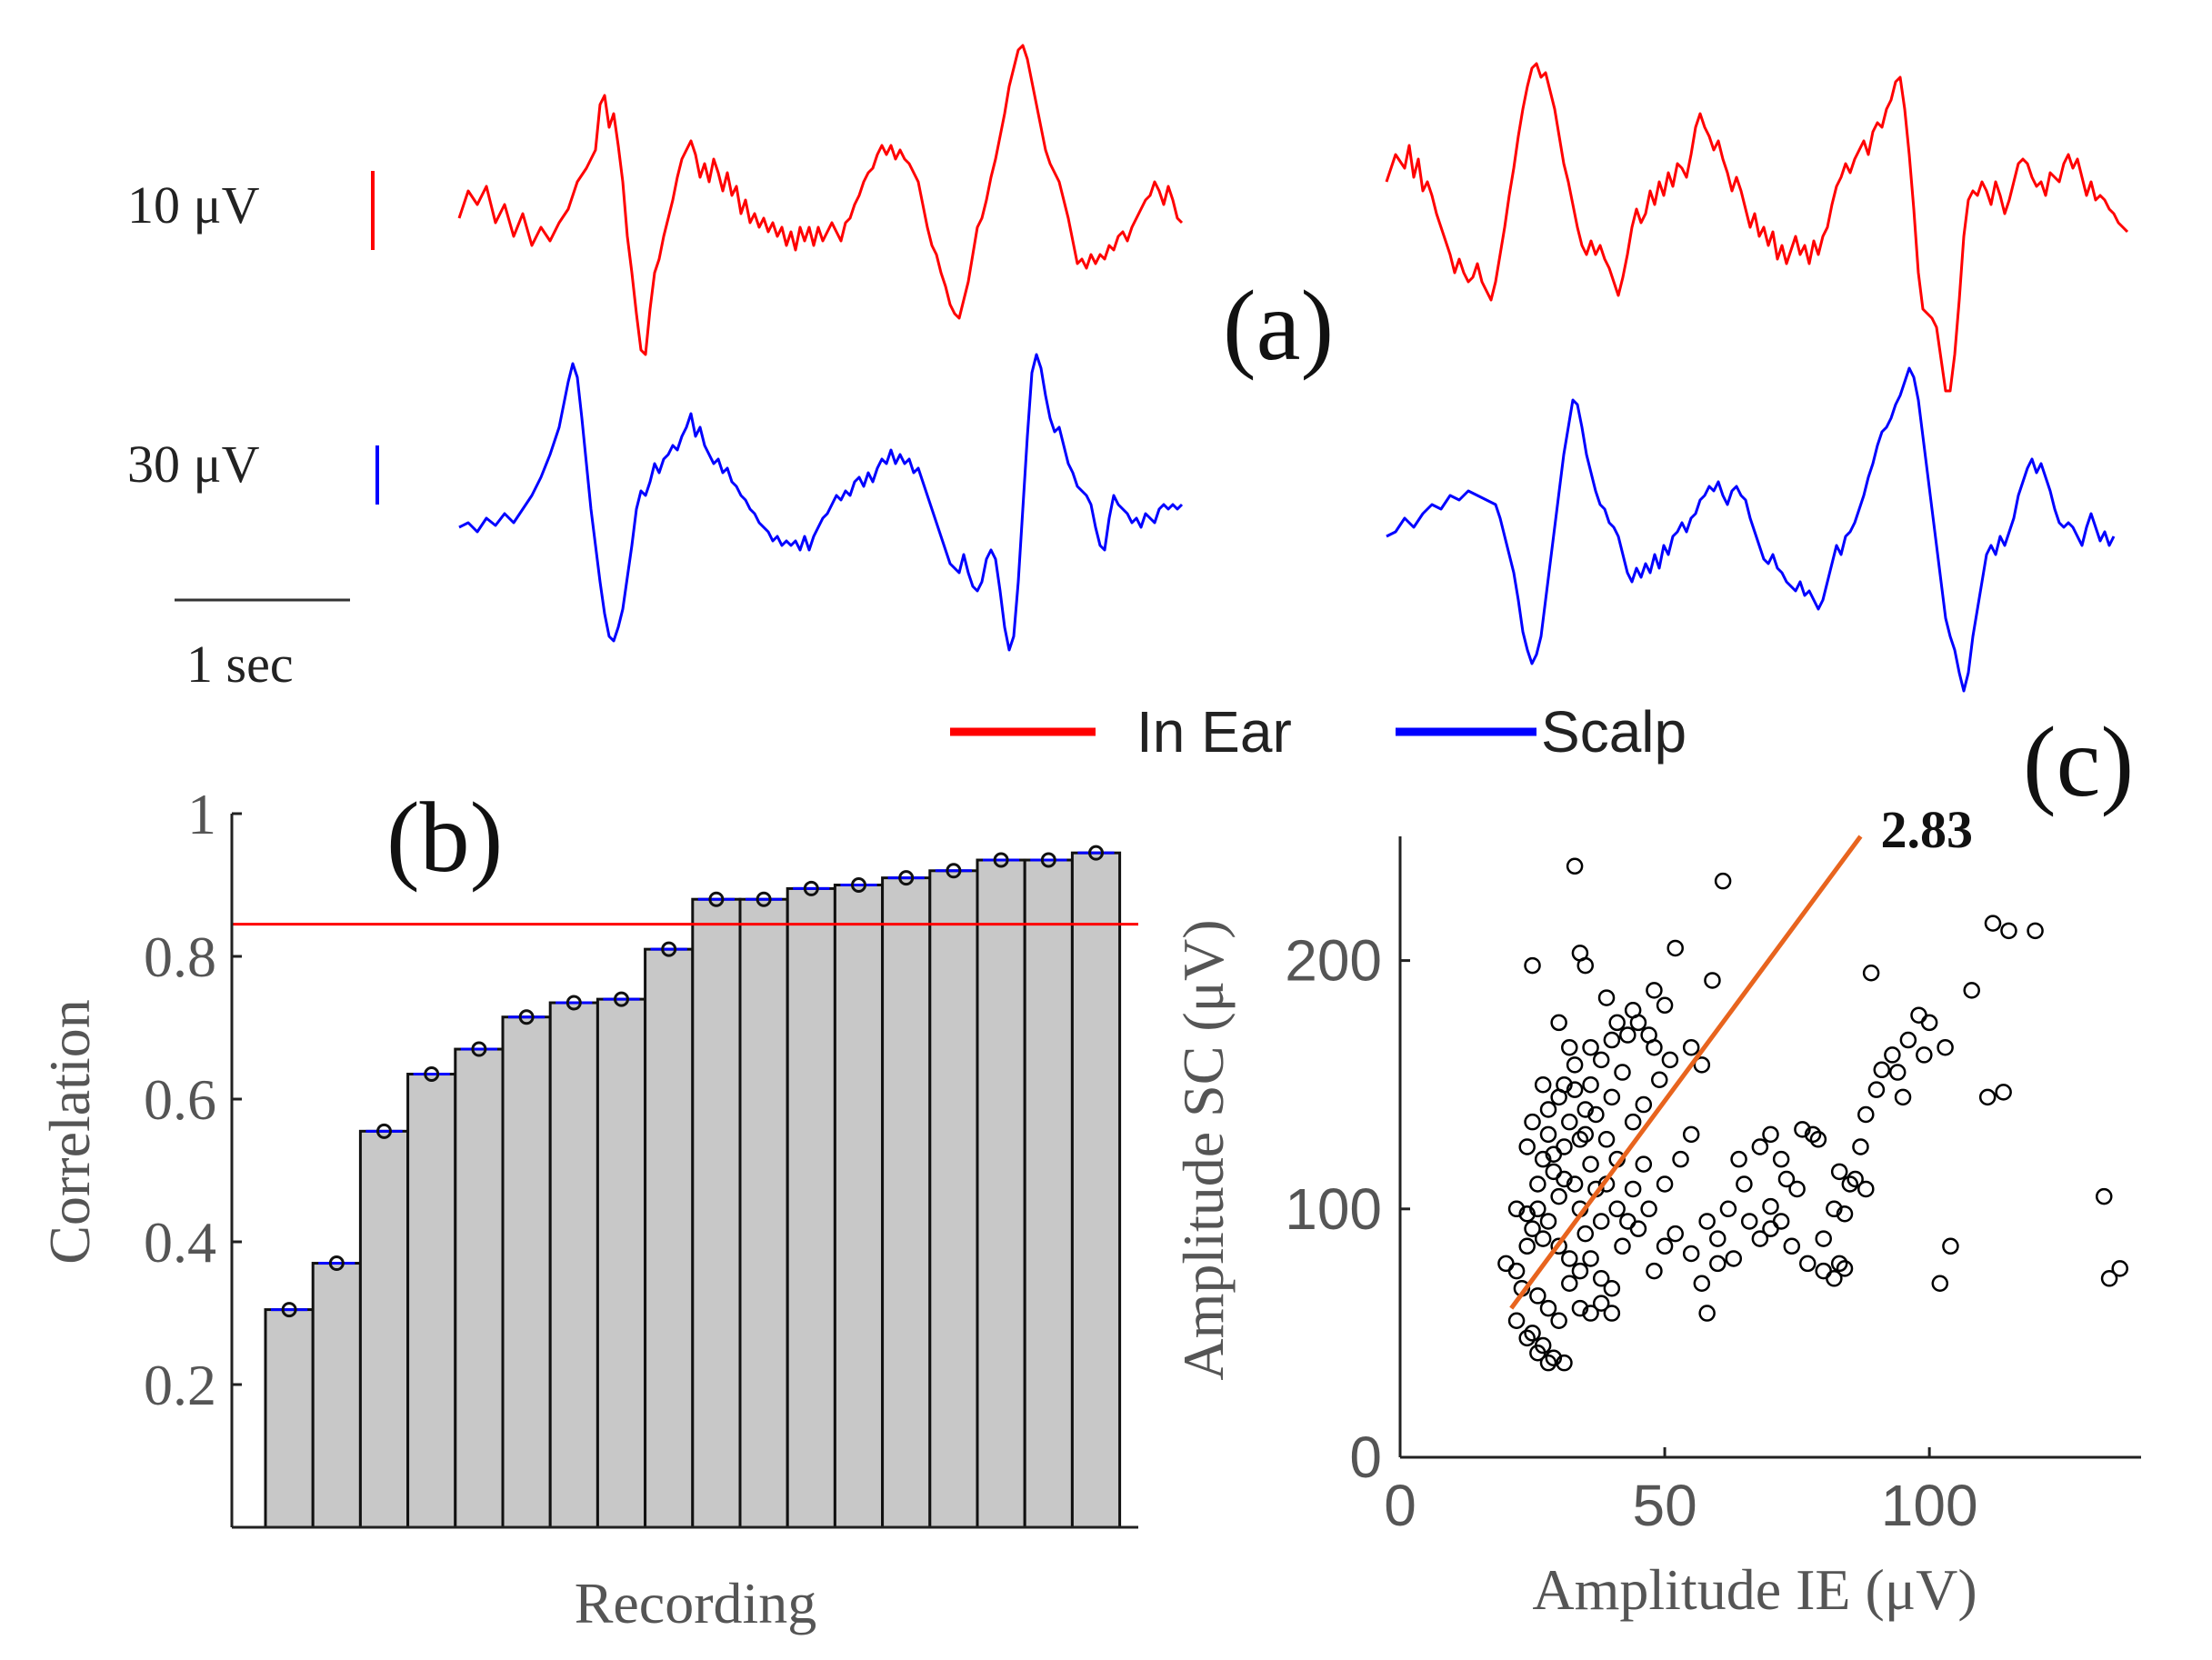 This screenshot has width=2212, height=1660. I want to click on x-axis-label: Amplitude IE (μV), so click(1754, 1589).